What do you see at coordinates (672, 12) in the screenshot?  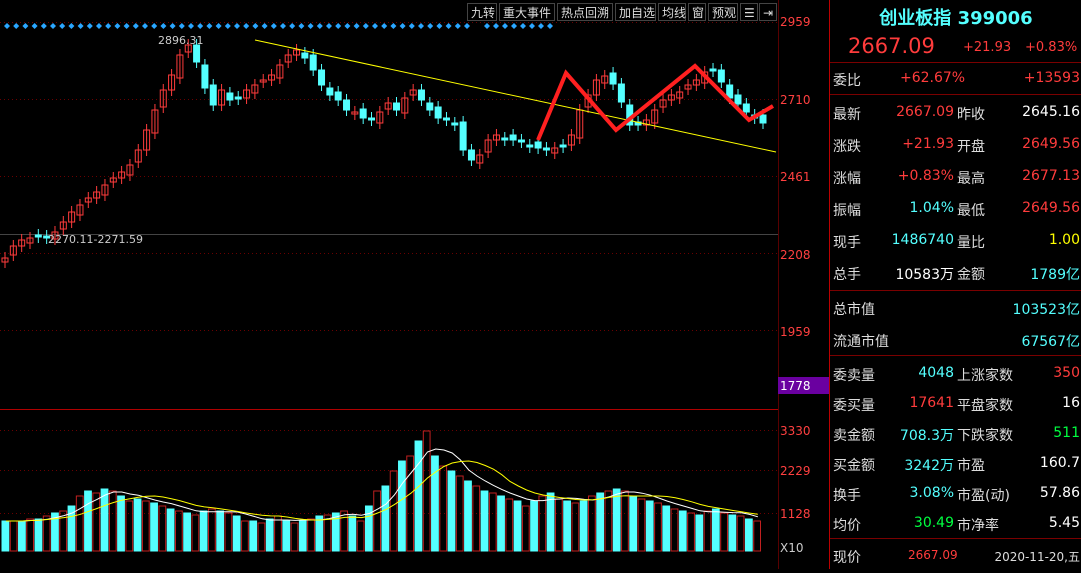 I see `toolbar-button: 均线` at bounding box center [672, 12].